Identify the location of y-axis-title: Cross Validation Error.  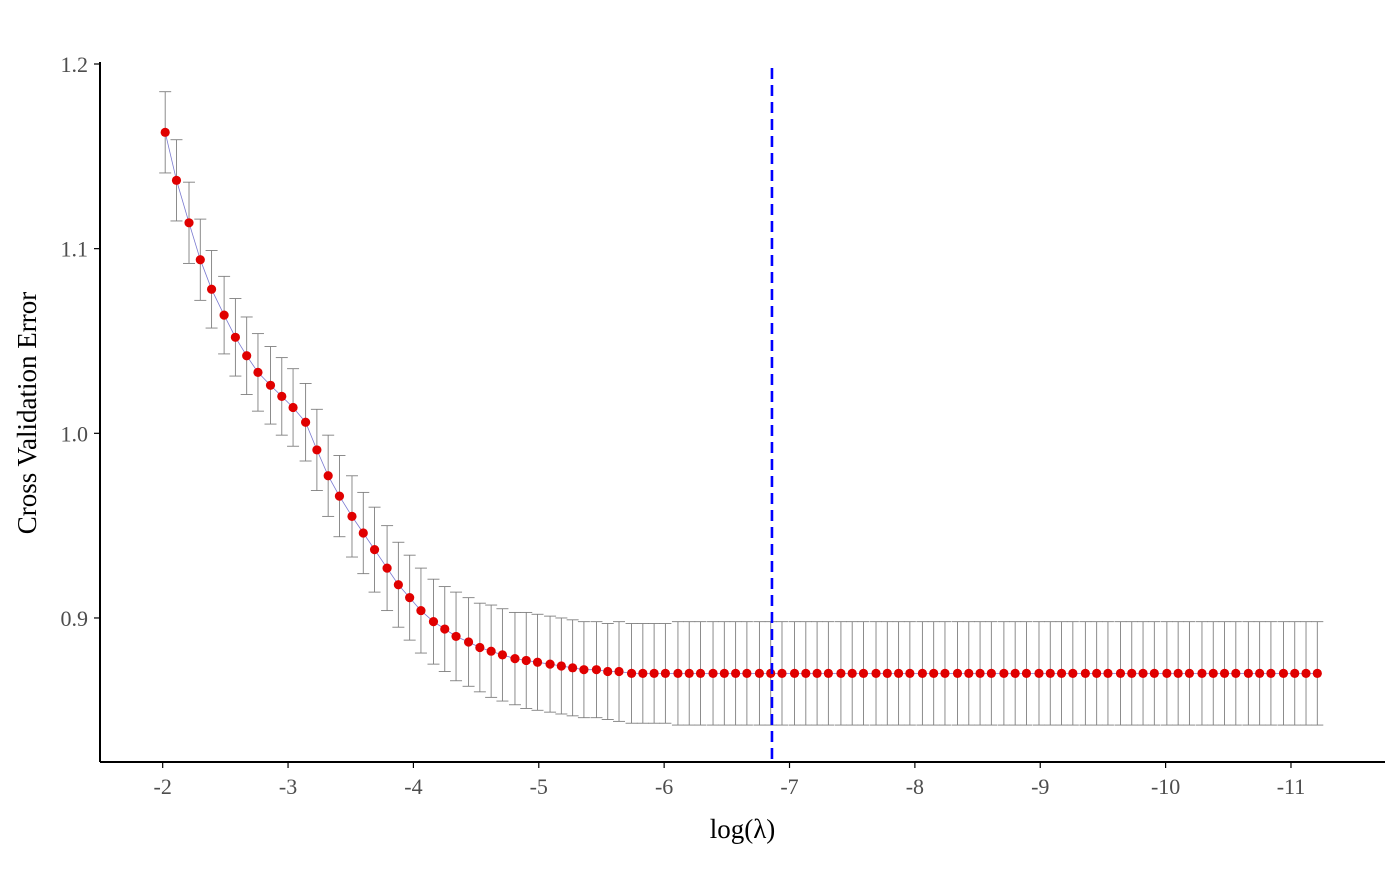
(27, 413).